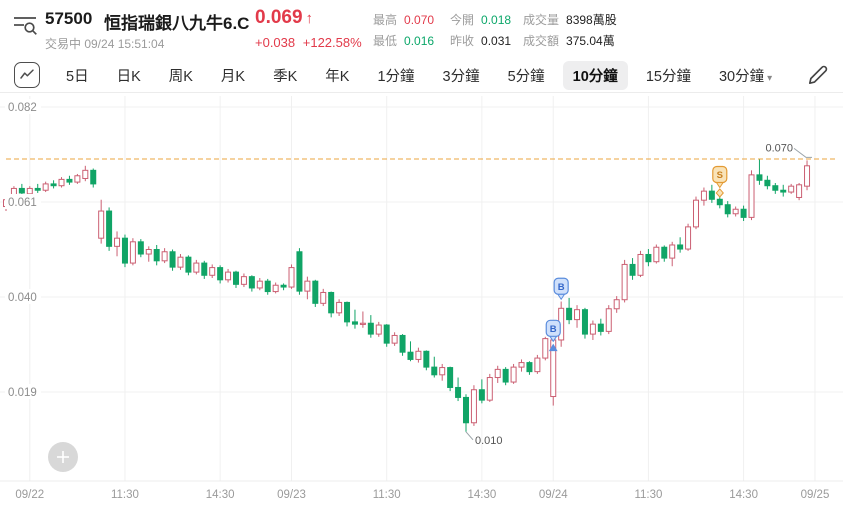 The width and height of the screenshot is (843, 510). Describe the element at coordinates (25, 25) in the screenshot. I see `list-search-icon` at that location.